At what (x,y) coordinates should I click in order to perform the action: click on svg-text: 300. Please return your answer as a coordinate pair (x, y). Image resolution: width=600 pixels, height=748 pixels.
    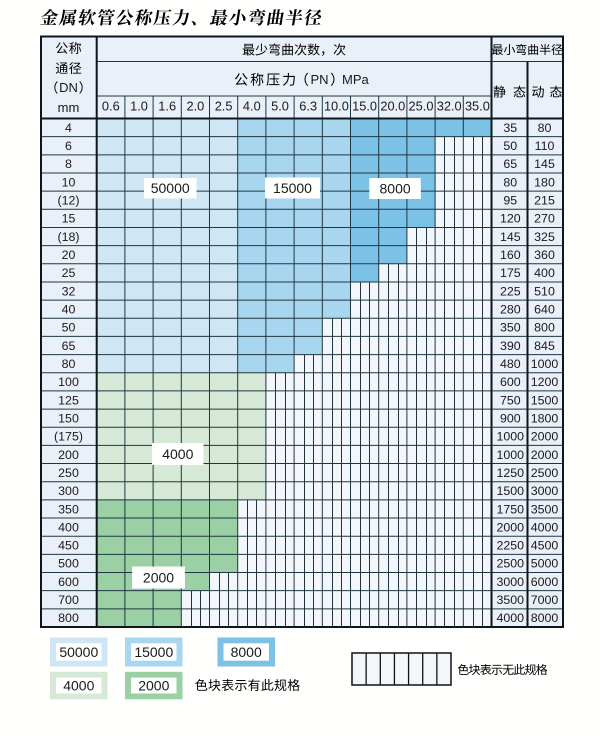
    Looking at the image, I should click on (68, 491).